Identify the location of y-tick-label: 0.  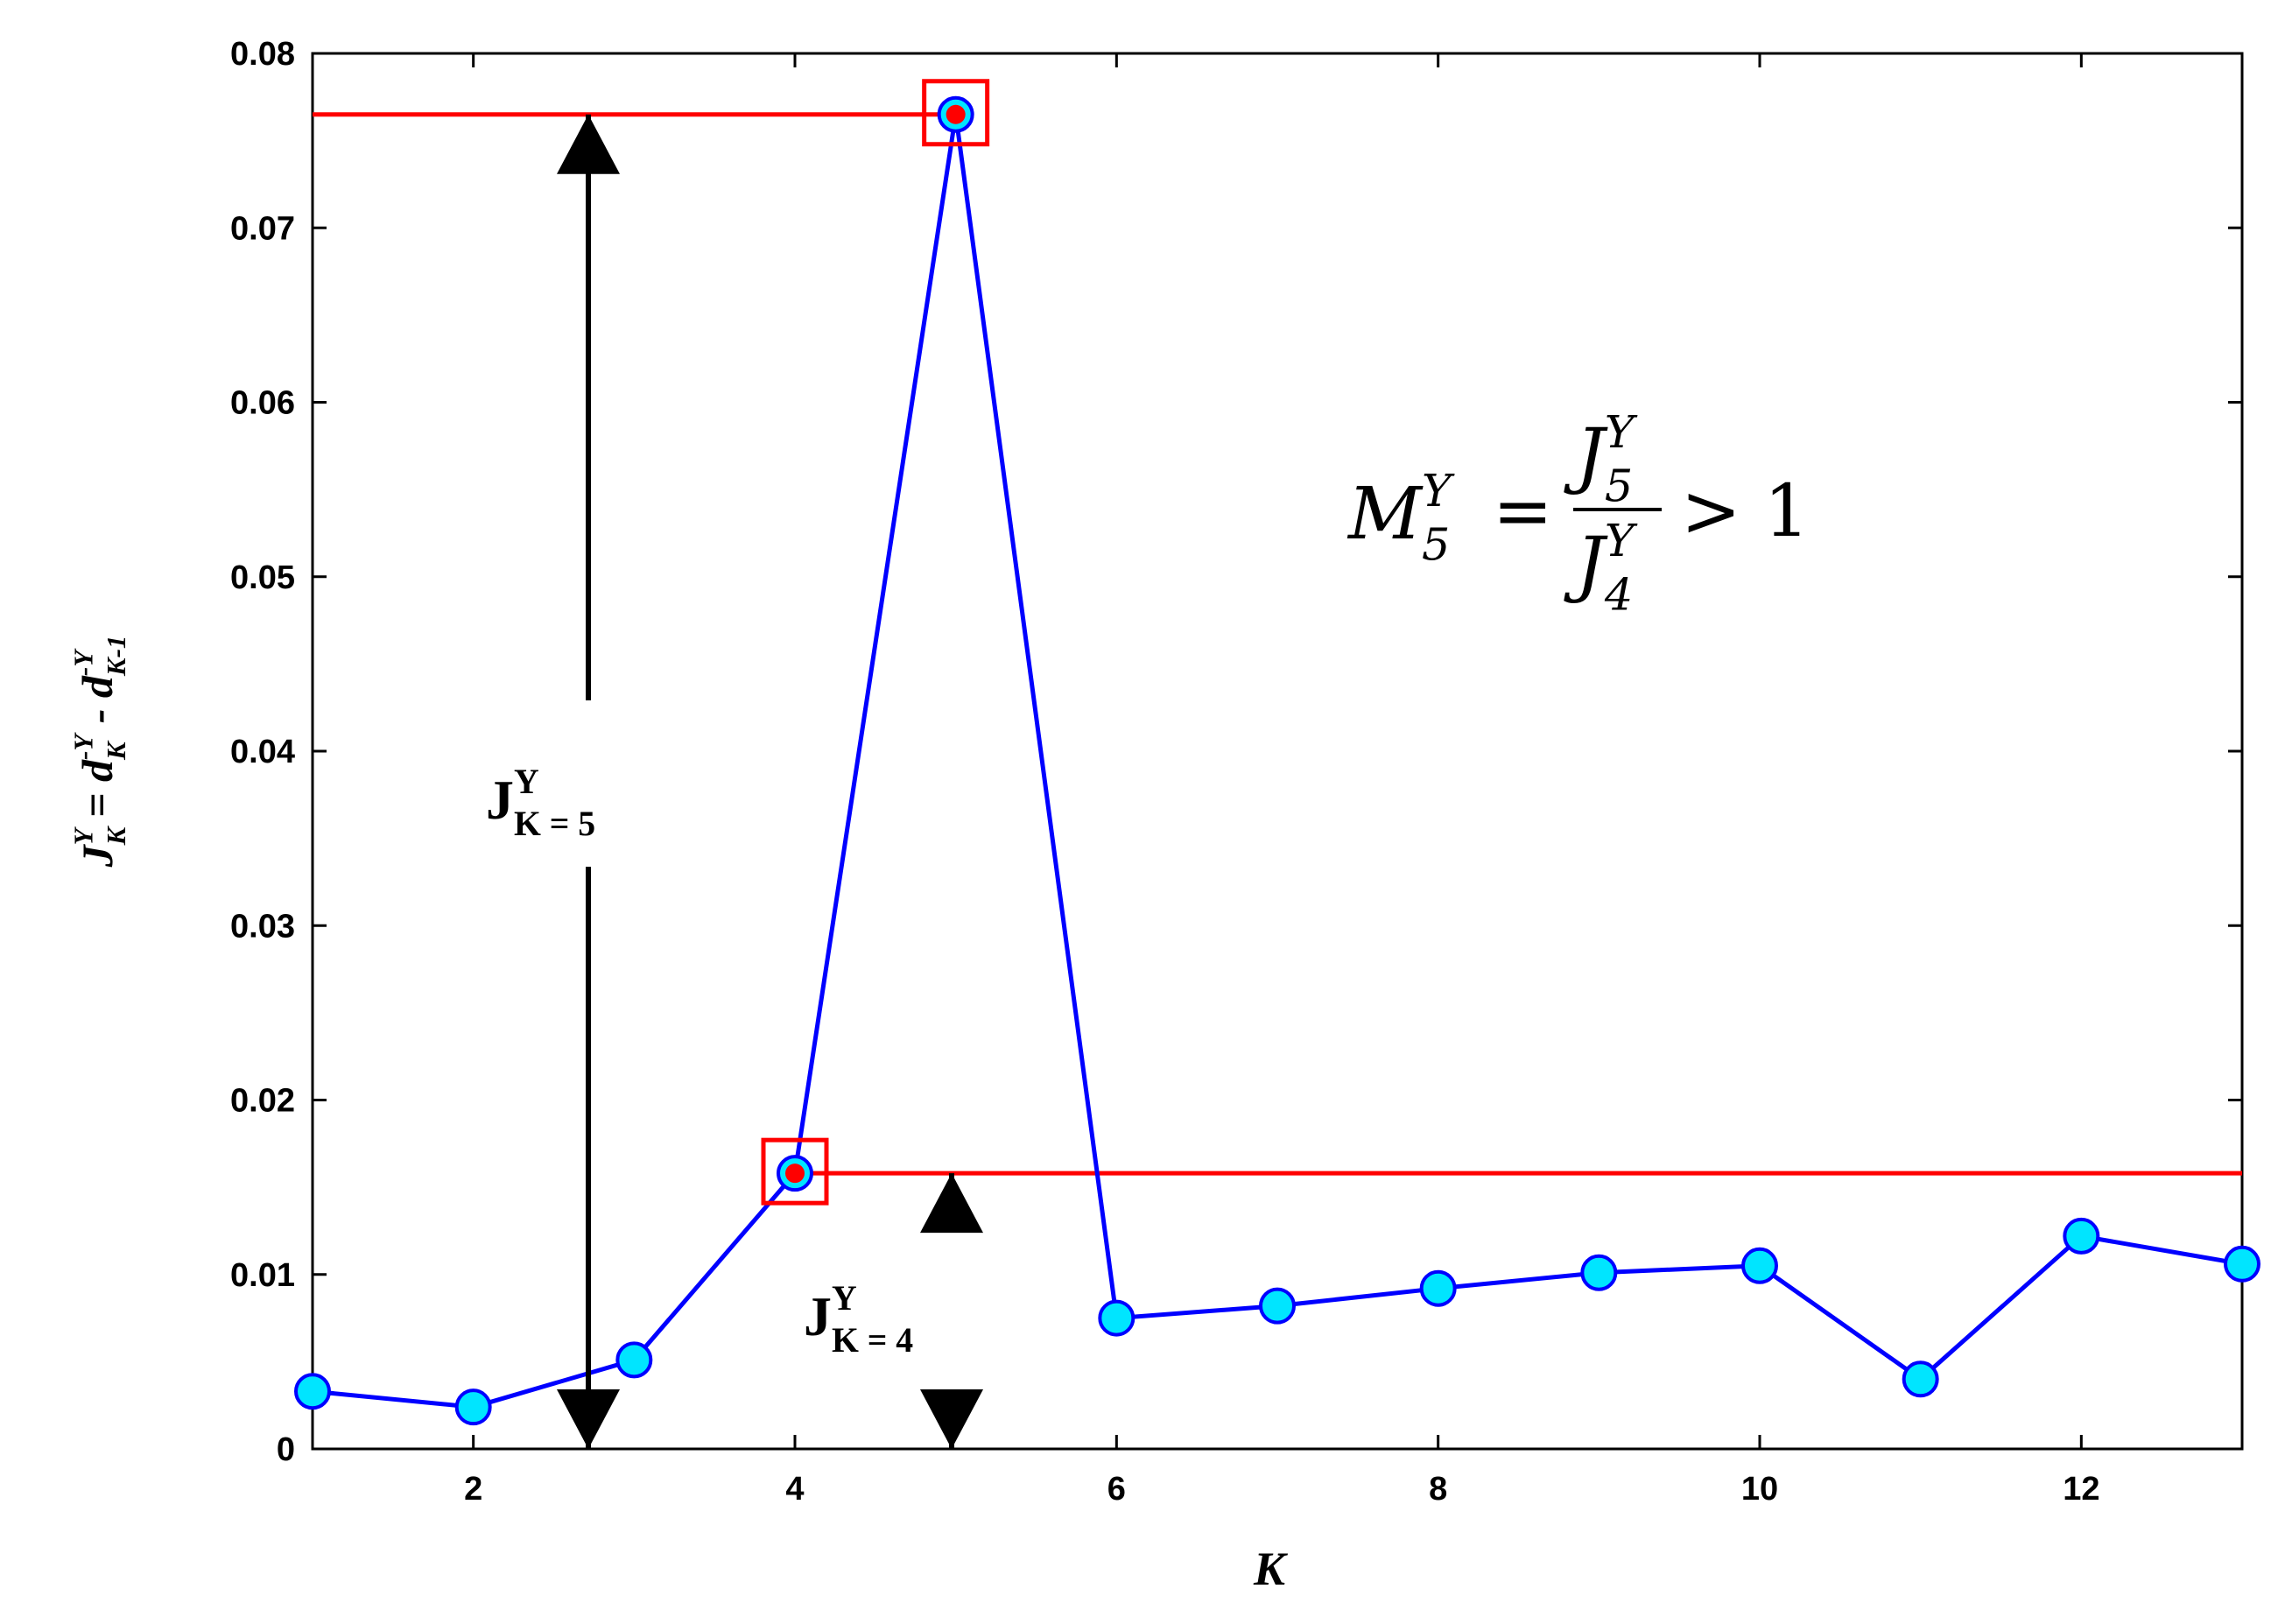
(286, 1449).